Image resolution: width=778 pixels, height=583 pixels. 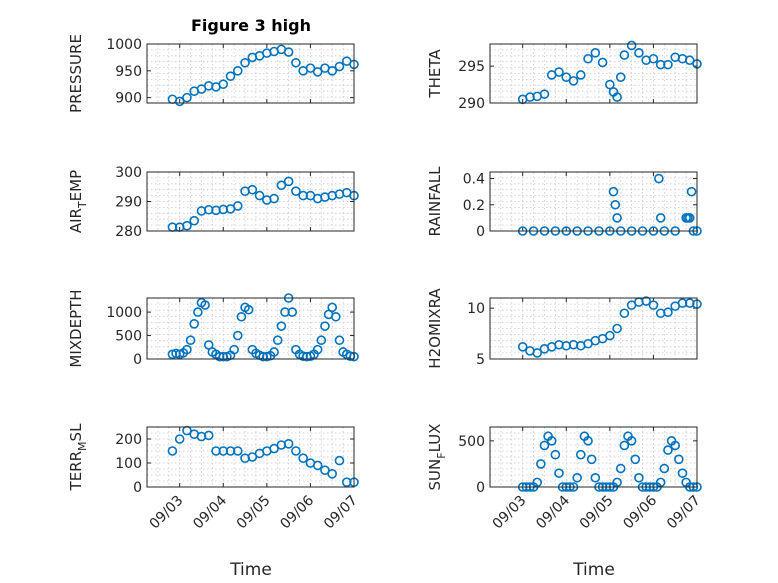 What do you see at coordinates (435, 201) in the screenshot?
I see `y-axis-label: RAINFALL` at bounding box center [435, 201].